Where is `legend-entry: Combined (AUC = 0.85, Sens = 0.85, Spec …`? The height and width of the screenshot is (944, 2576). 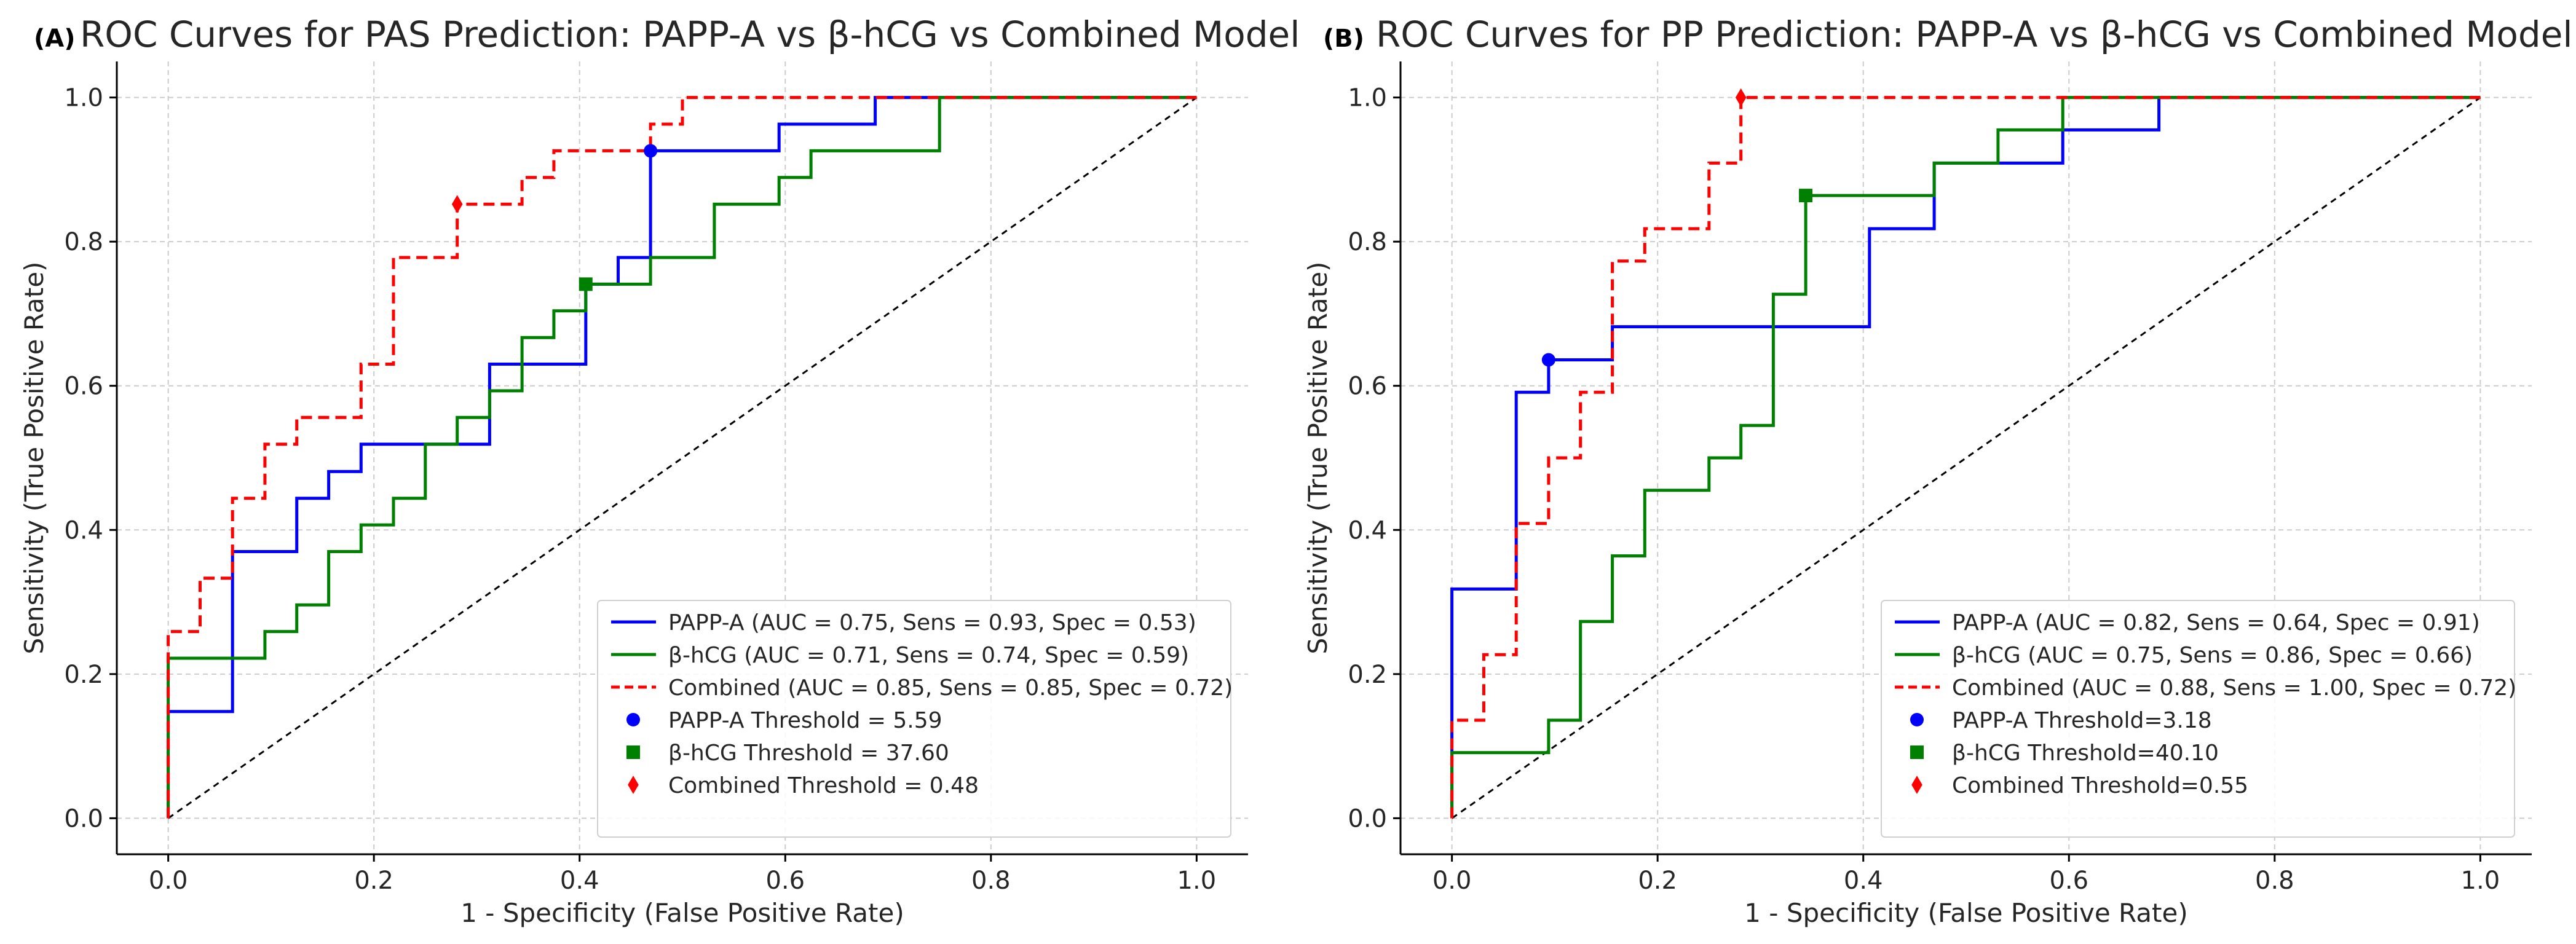
legend-entry: Combined (AUC = 0.85, Sens = 0.85, Spec … is located at coordinates (951, 688).